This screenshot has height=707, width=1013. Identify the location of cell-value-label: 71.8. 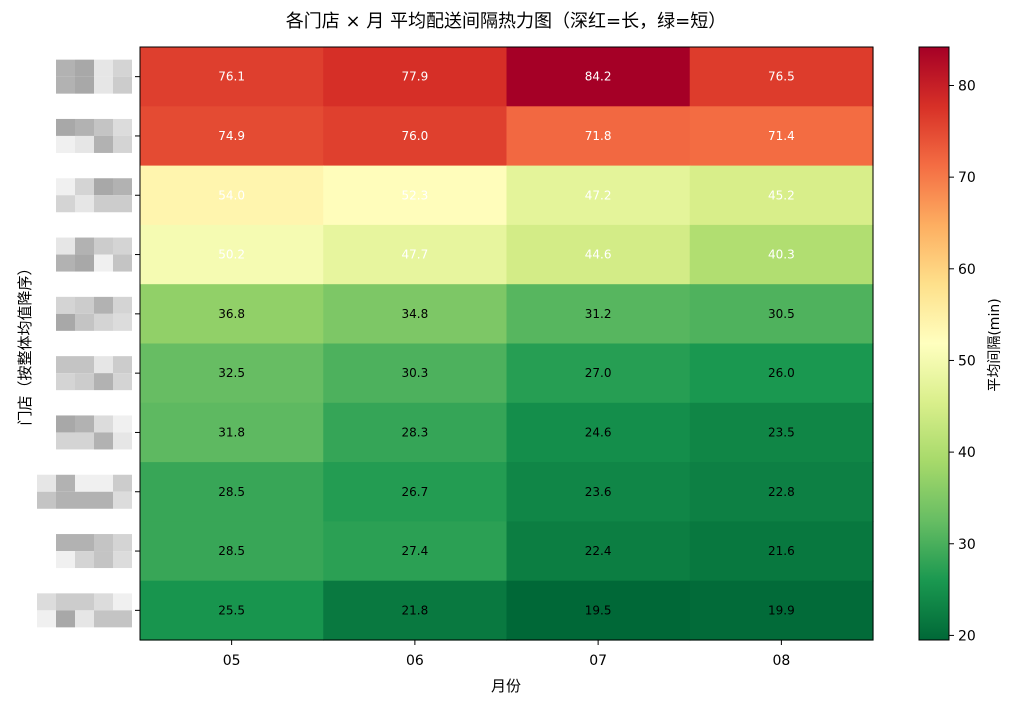
(598, 136).